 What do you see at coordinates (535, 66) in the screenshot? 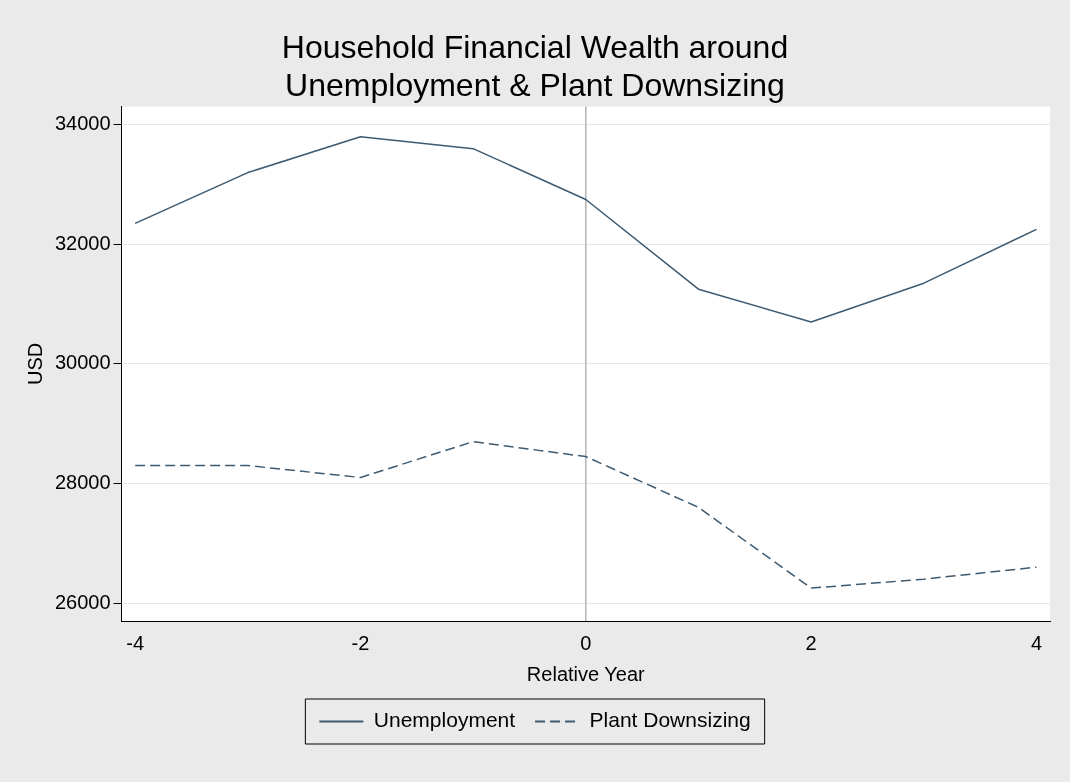
I see `chart-title: Household Financial Wealth around Unemployment & Plant Downsizing` at bounding box center [535, 66].